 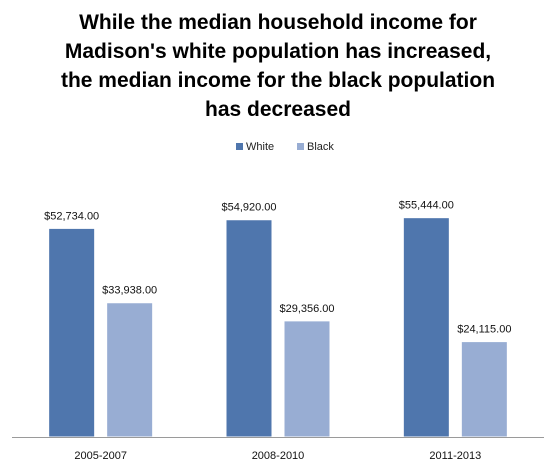 What do you see at coordinates (100, 456) in the screenshot?
I see `x-tick-label-2005-2007: 2005-2007` at bounding box center [100, 456].